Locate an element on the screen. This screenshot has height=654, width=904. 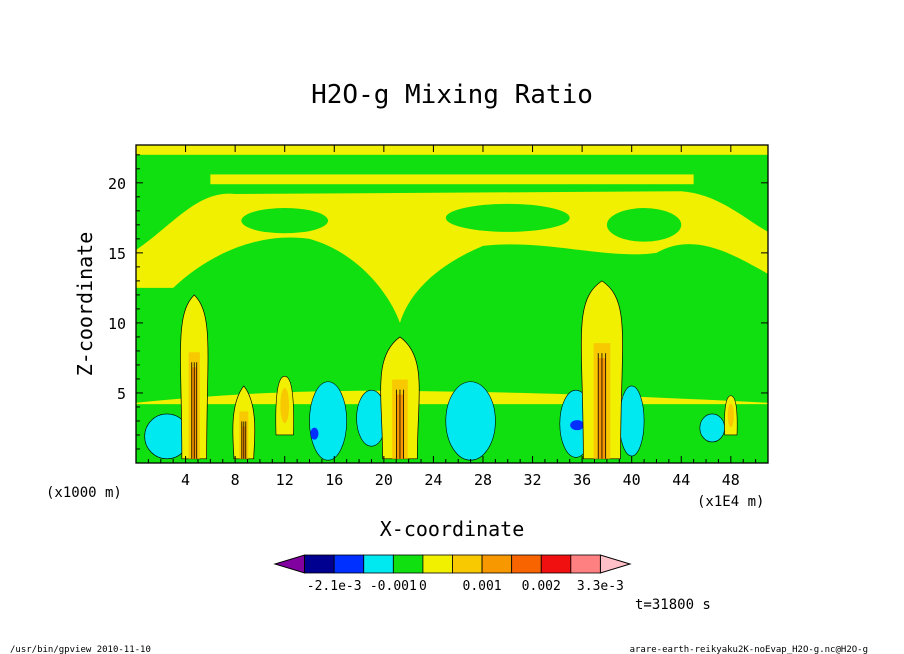
x-tick-label: 4 is located at coordinates (185, 480).